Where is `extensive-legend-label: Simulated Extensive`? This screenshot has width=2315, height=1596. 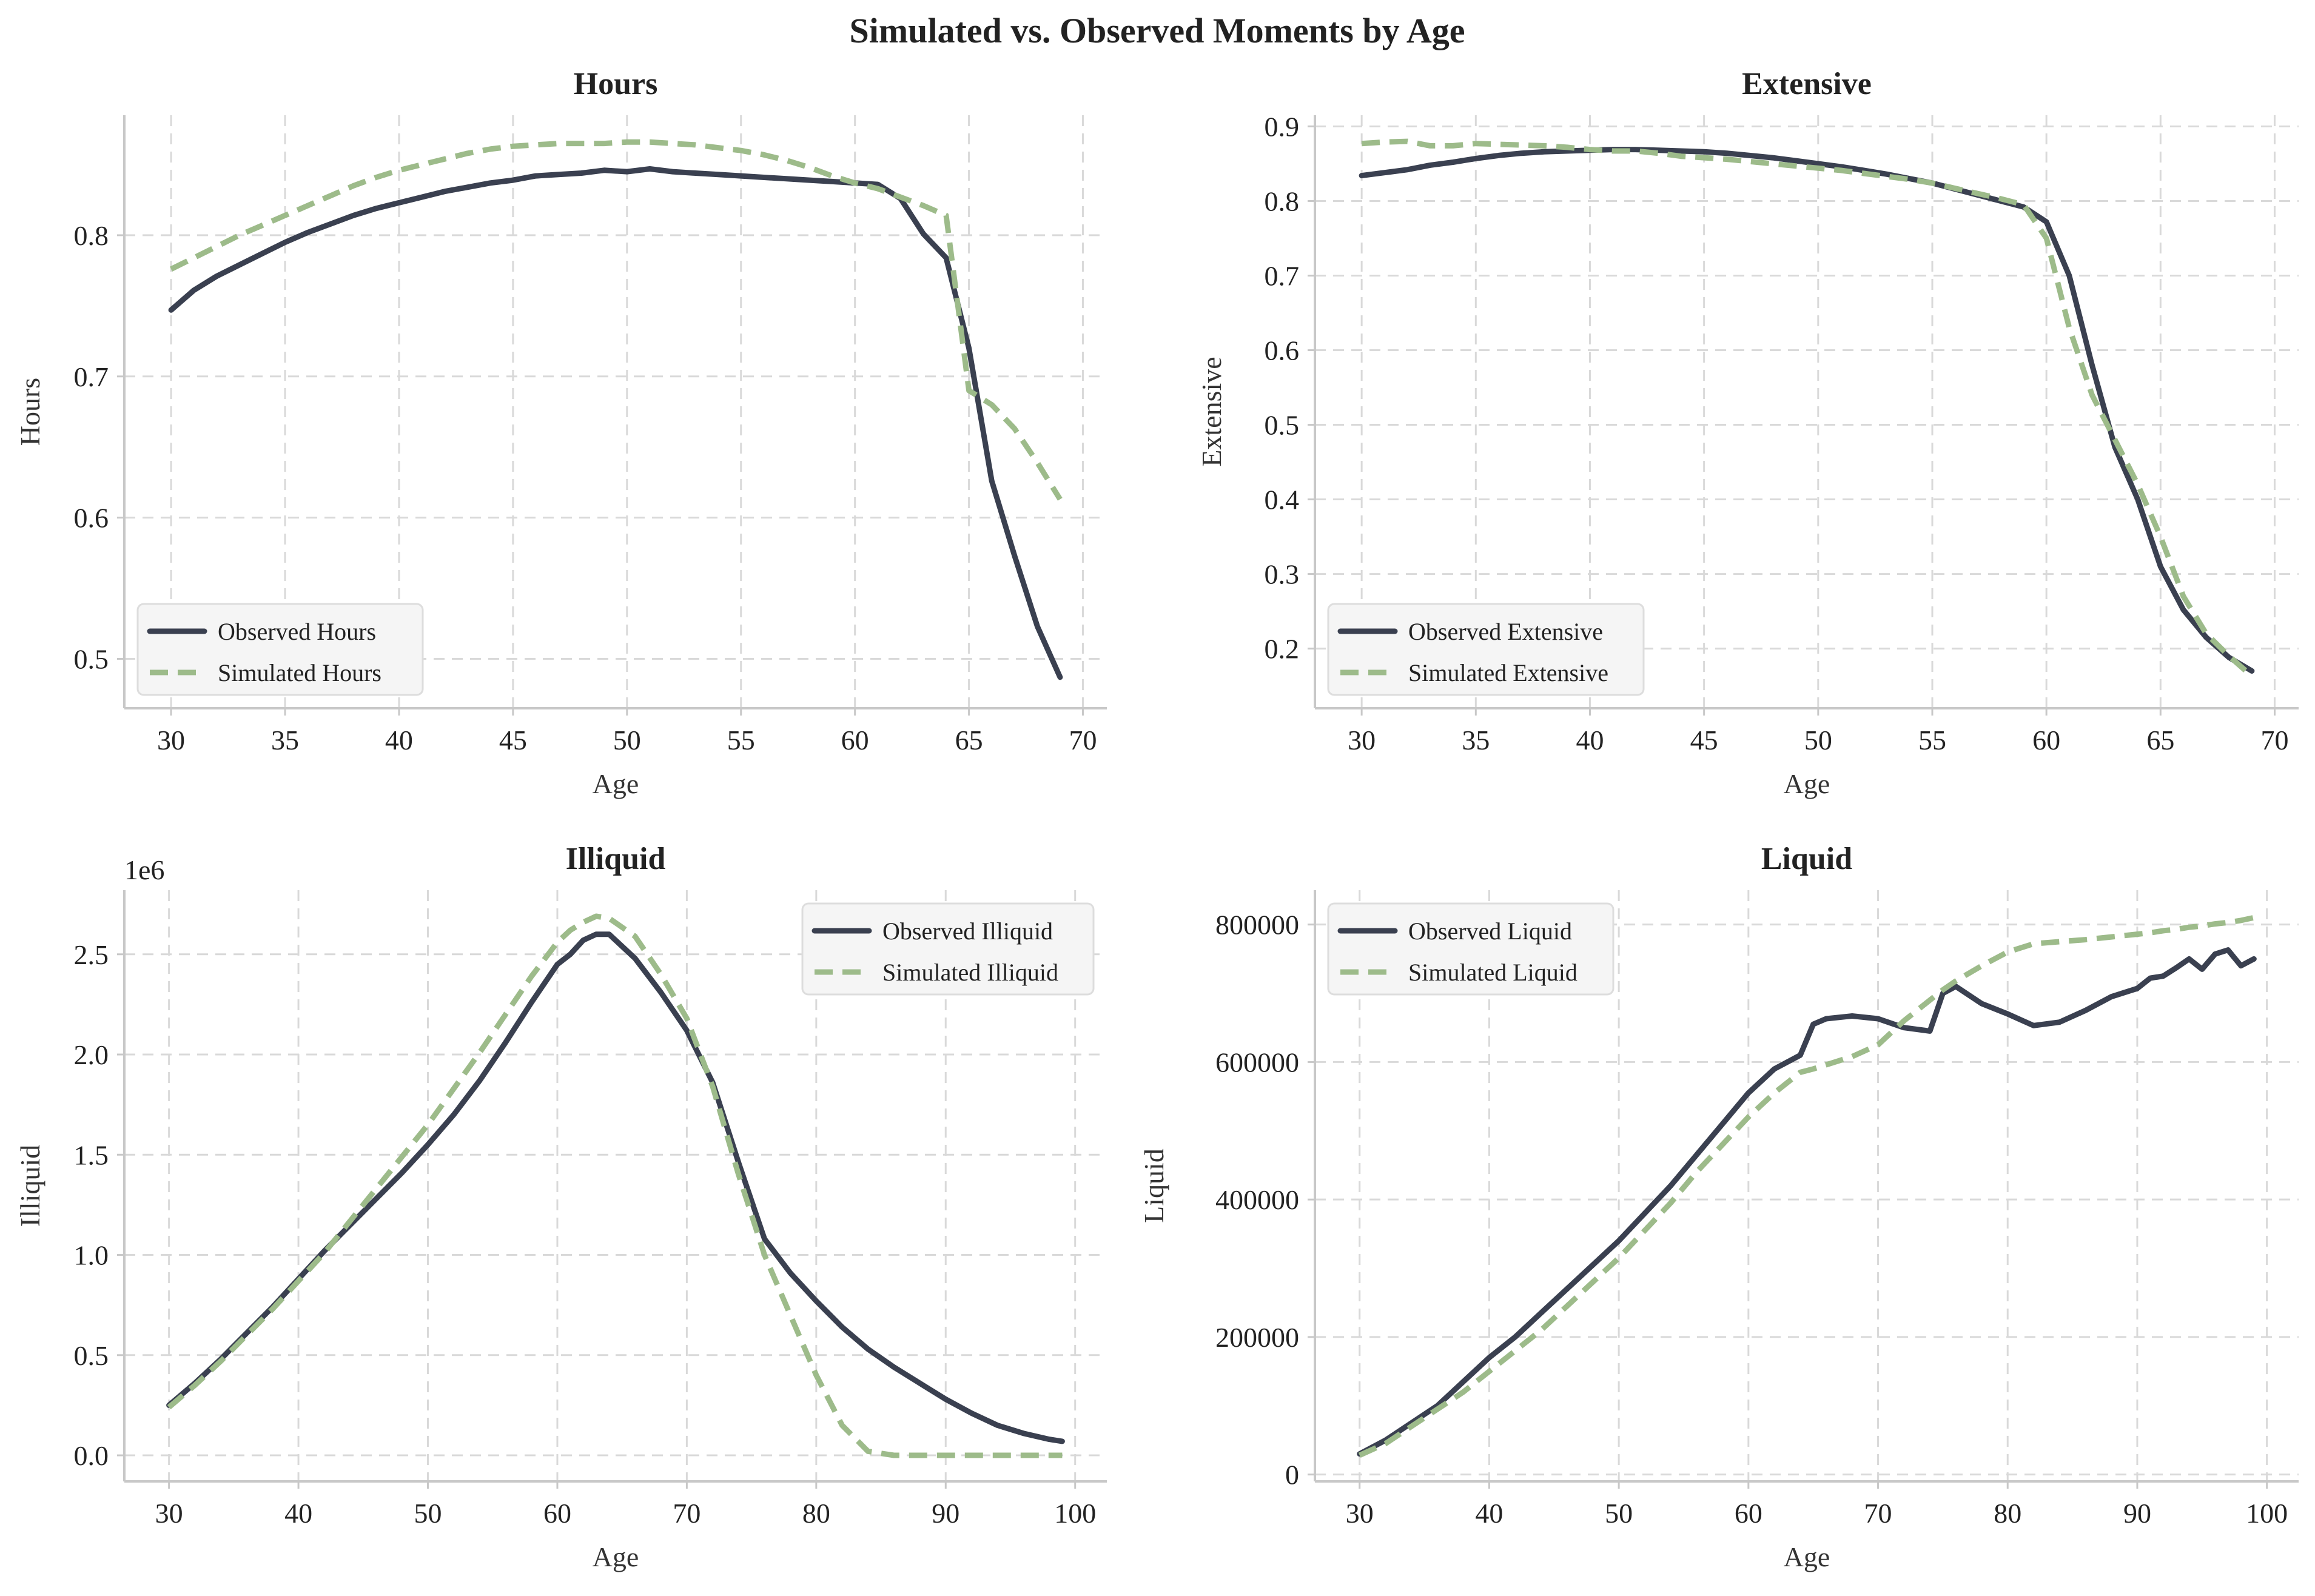
extensive-legend-label: Simulated Extensive is located at coordinates (1508, 672).